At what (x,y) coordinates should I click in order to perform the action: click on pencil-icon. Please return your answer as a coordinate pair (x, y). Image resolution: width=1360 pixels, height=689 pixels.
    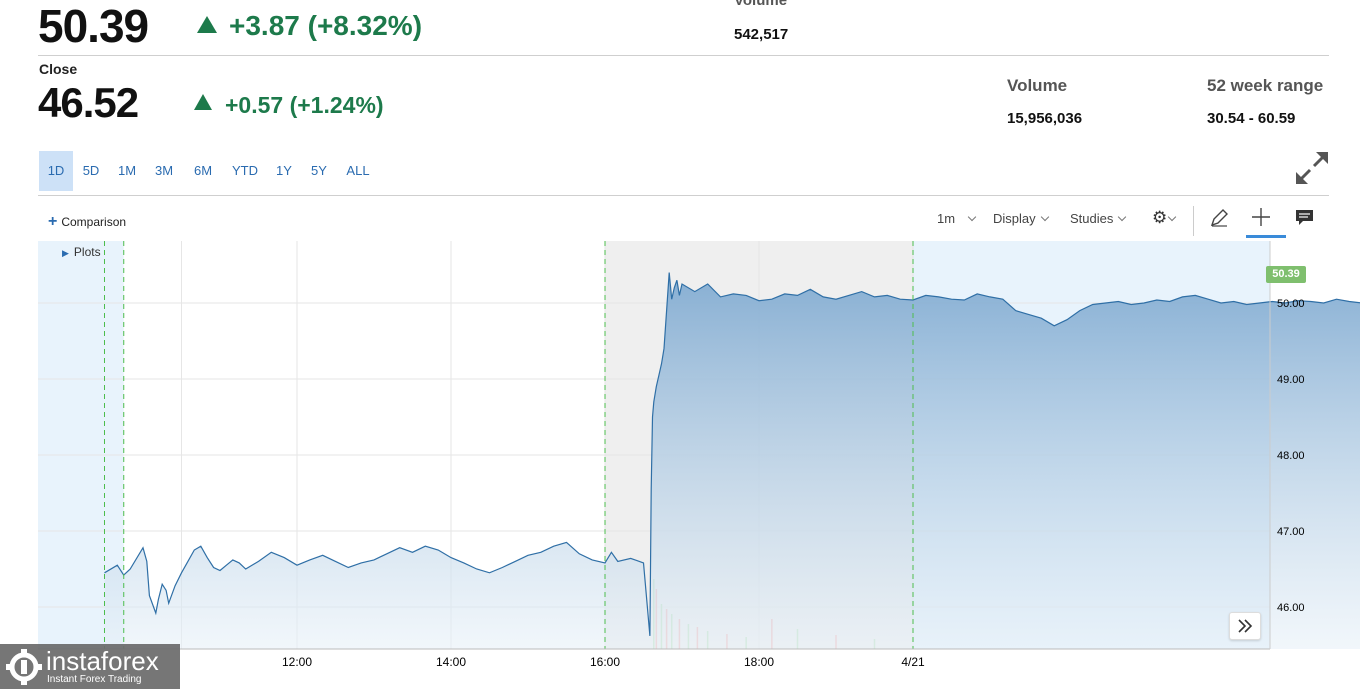
    Looking at the image, I should click on (1219, 220).